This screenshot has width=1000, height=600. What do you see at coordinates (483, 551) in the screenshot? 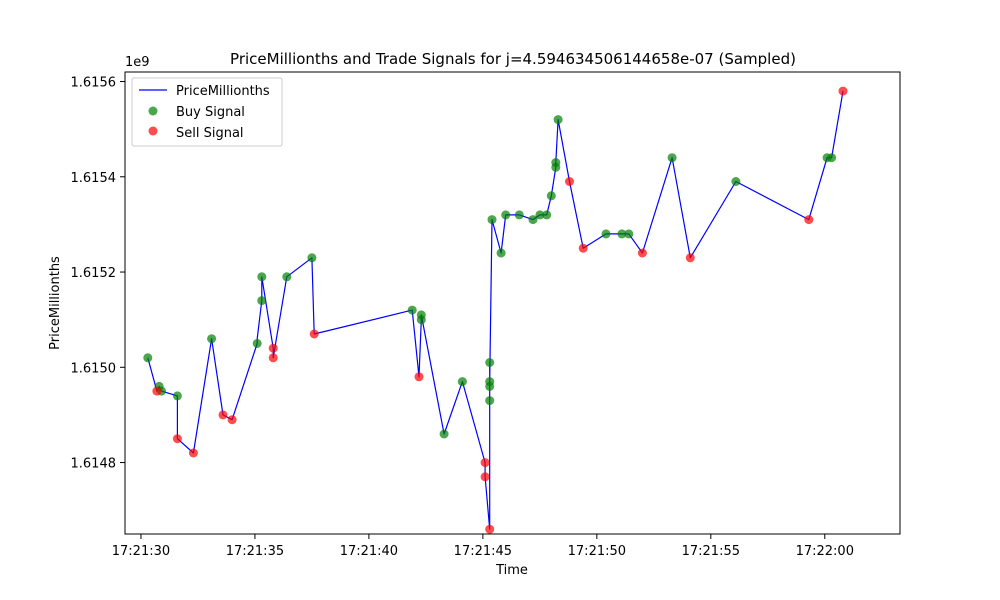
I see `x-tick-label: 17:21:45` at bounding box center [483, 551].